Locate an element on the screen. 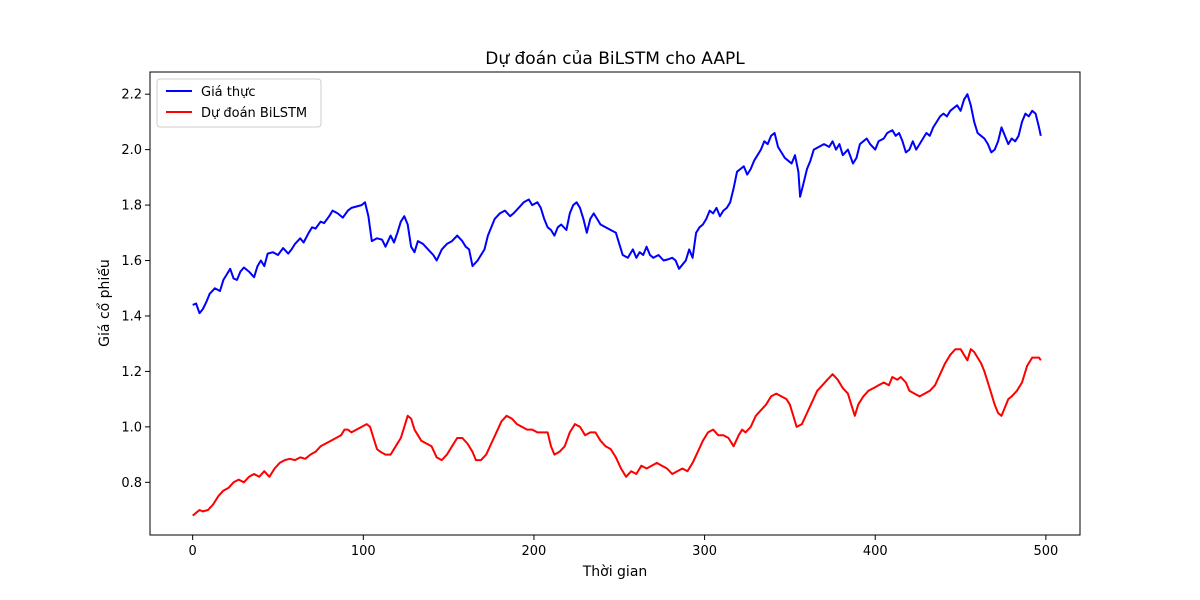 Image resolution: width=1200 pixels, height=600 pixels. legend-label-du-doan-bilstm: Dự đoán BiLSTM is located at coordinates (254, 113).